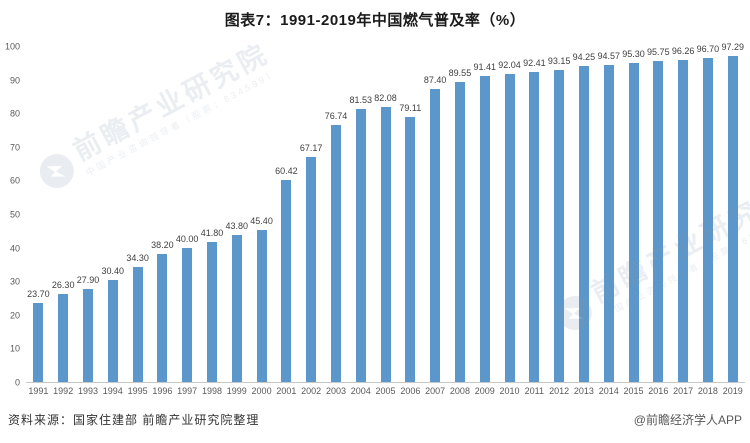 This screenshot has height=443, width=750. I want to click on bar-column: 45.40, so click(261, 214).